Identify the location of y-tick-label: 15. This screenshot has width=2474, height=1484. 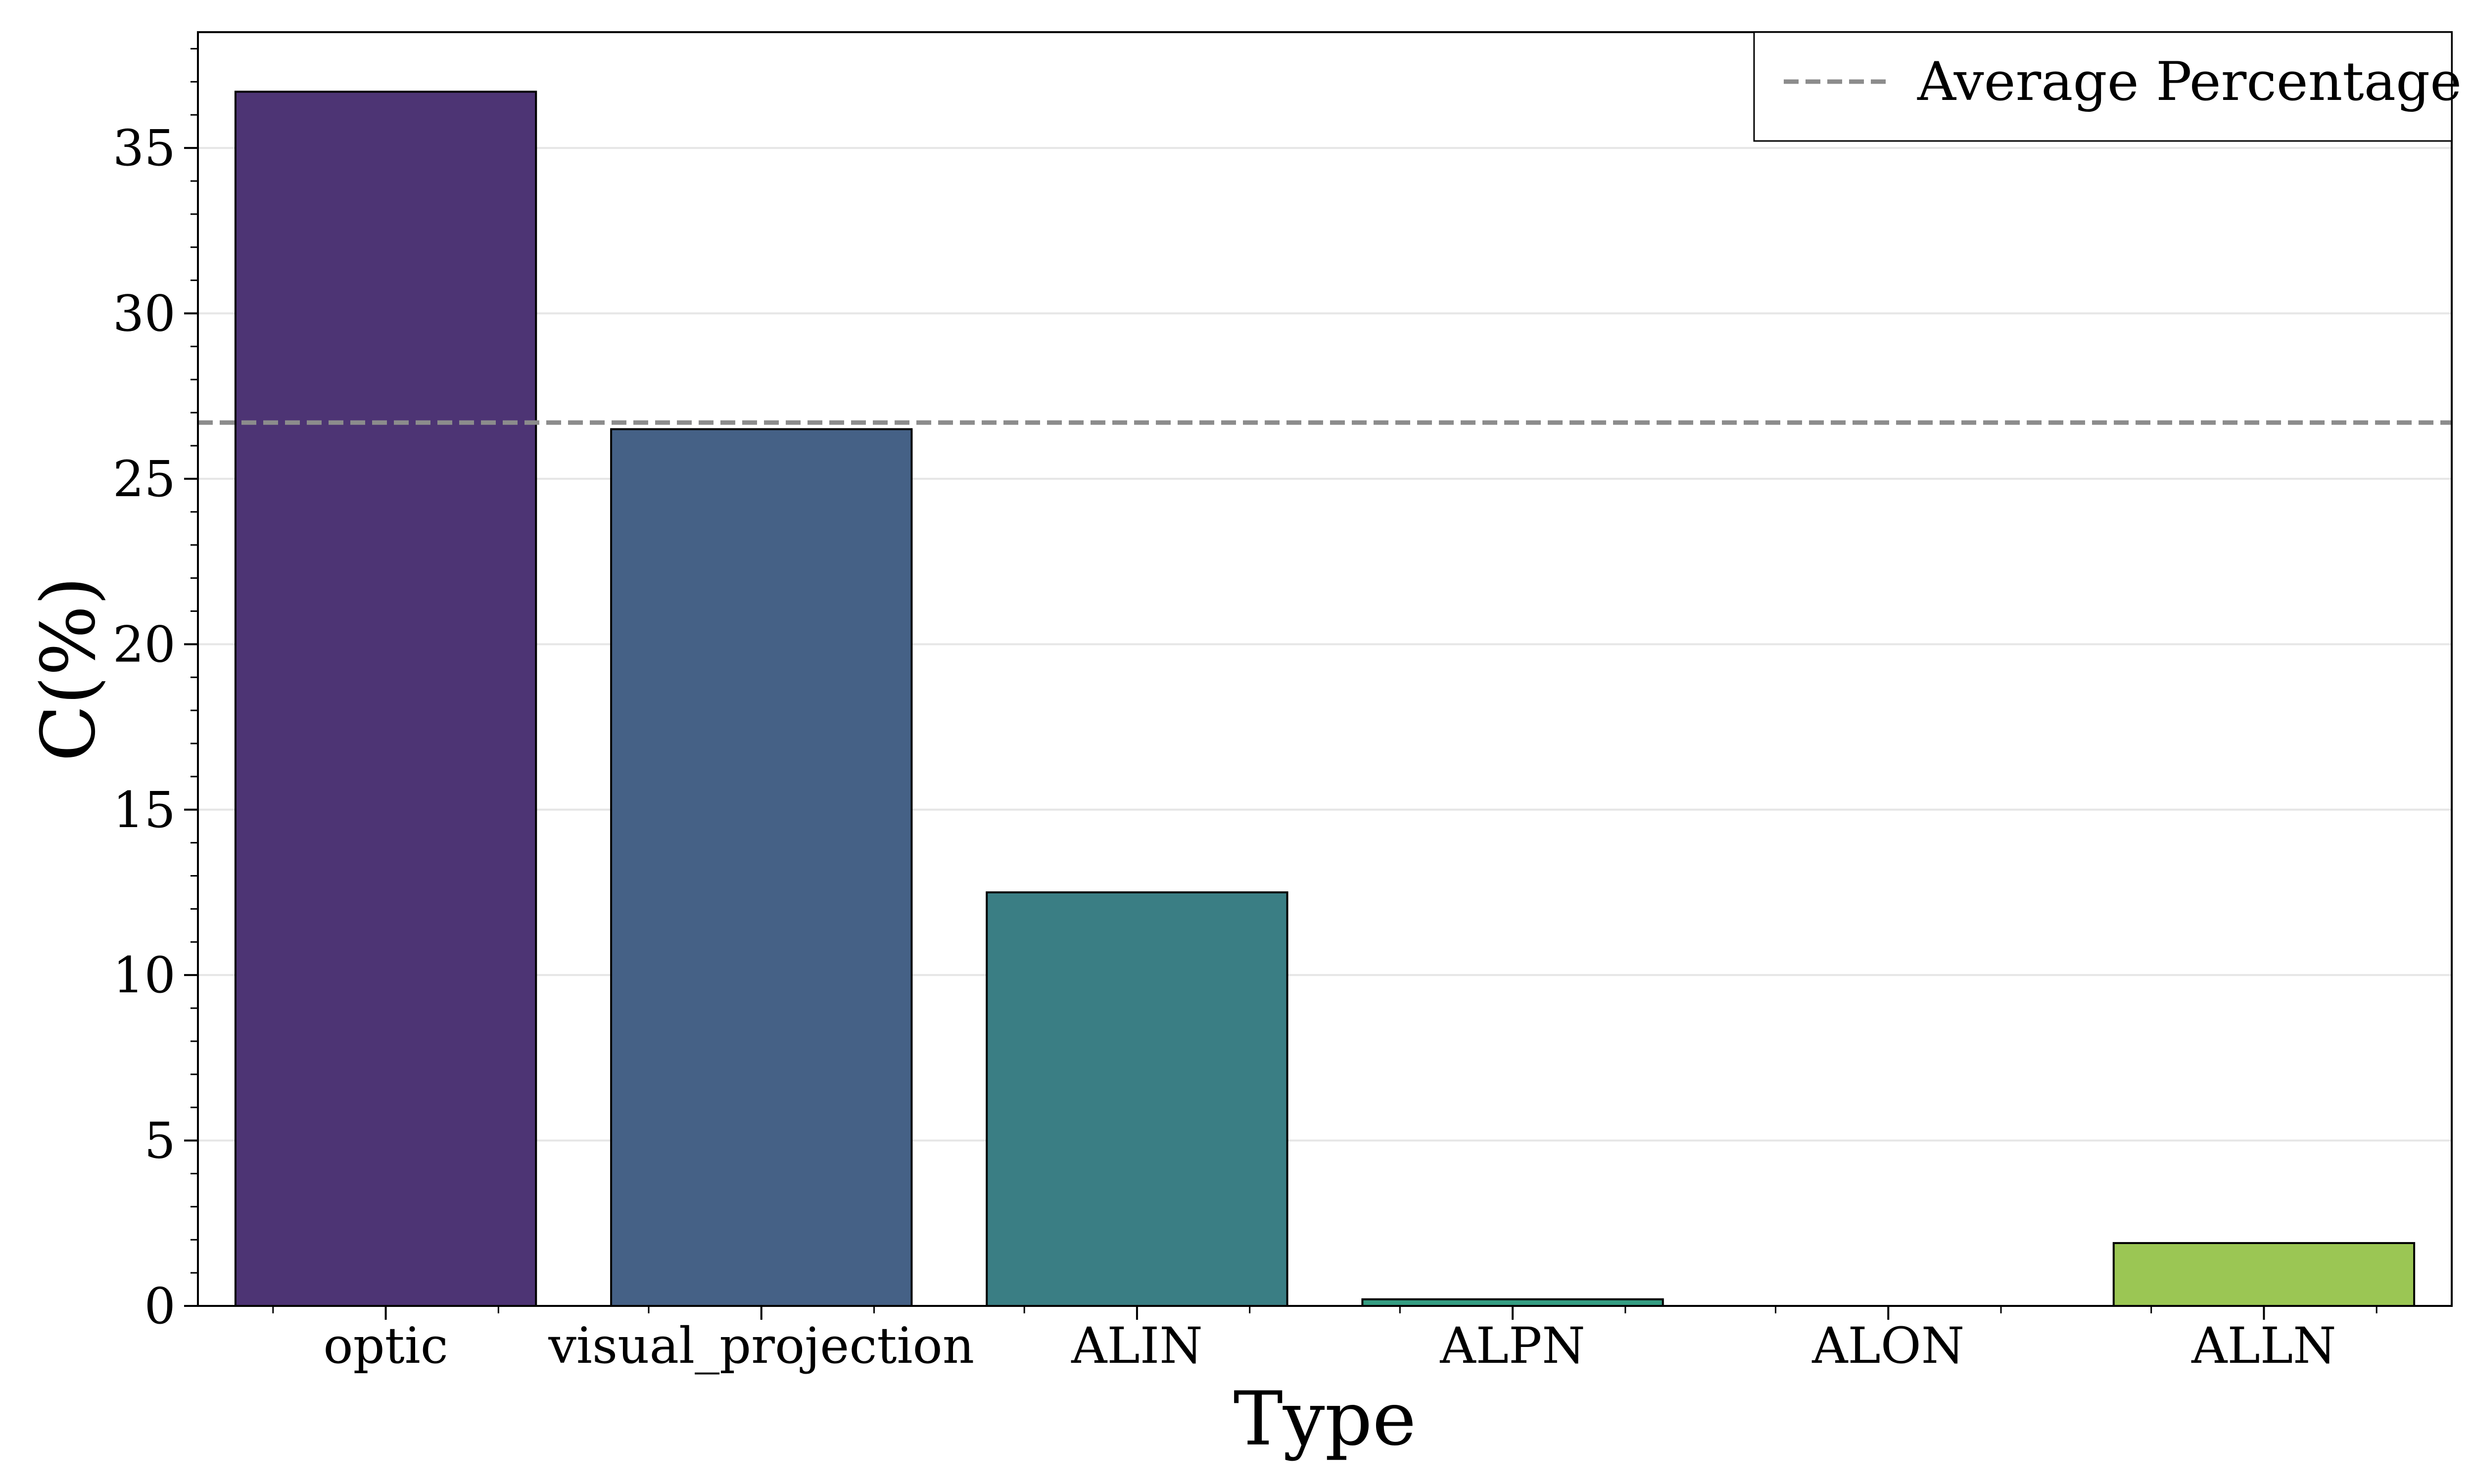
(144, 810).